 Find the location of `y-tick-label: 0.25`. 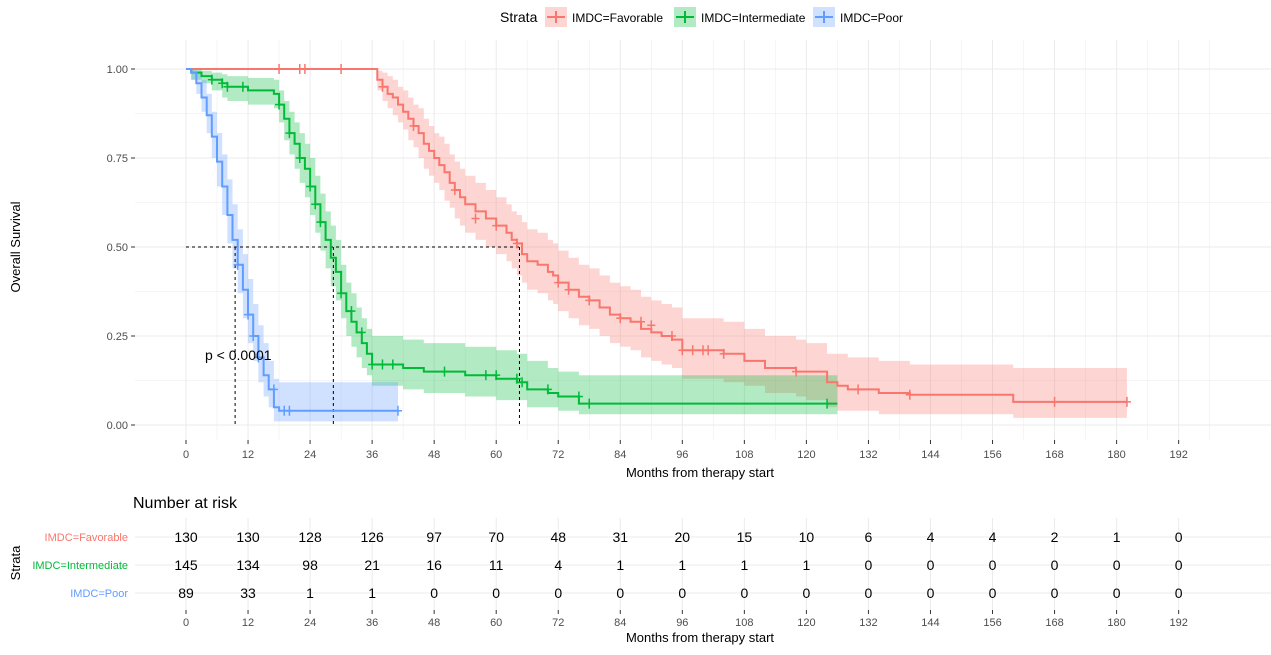

y-tick-label: 0.25 is located at coordinates (117, 337).